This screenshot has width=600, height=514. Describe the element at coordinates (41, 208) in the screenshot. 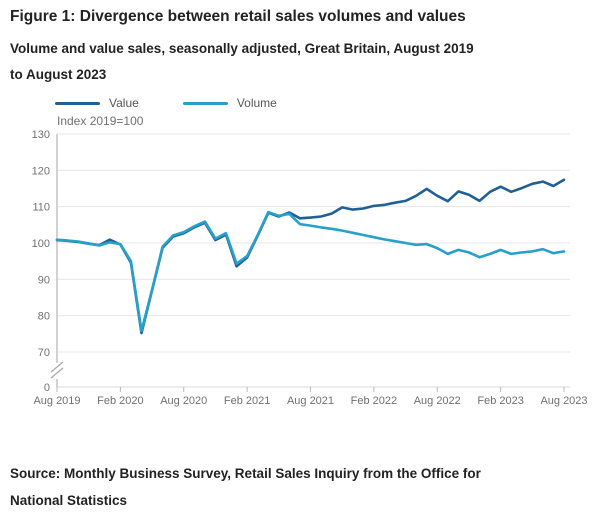

I see `y-axis-tick-label: 110` at that location.